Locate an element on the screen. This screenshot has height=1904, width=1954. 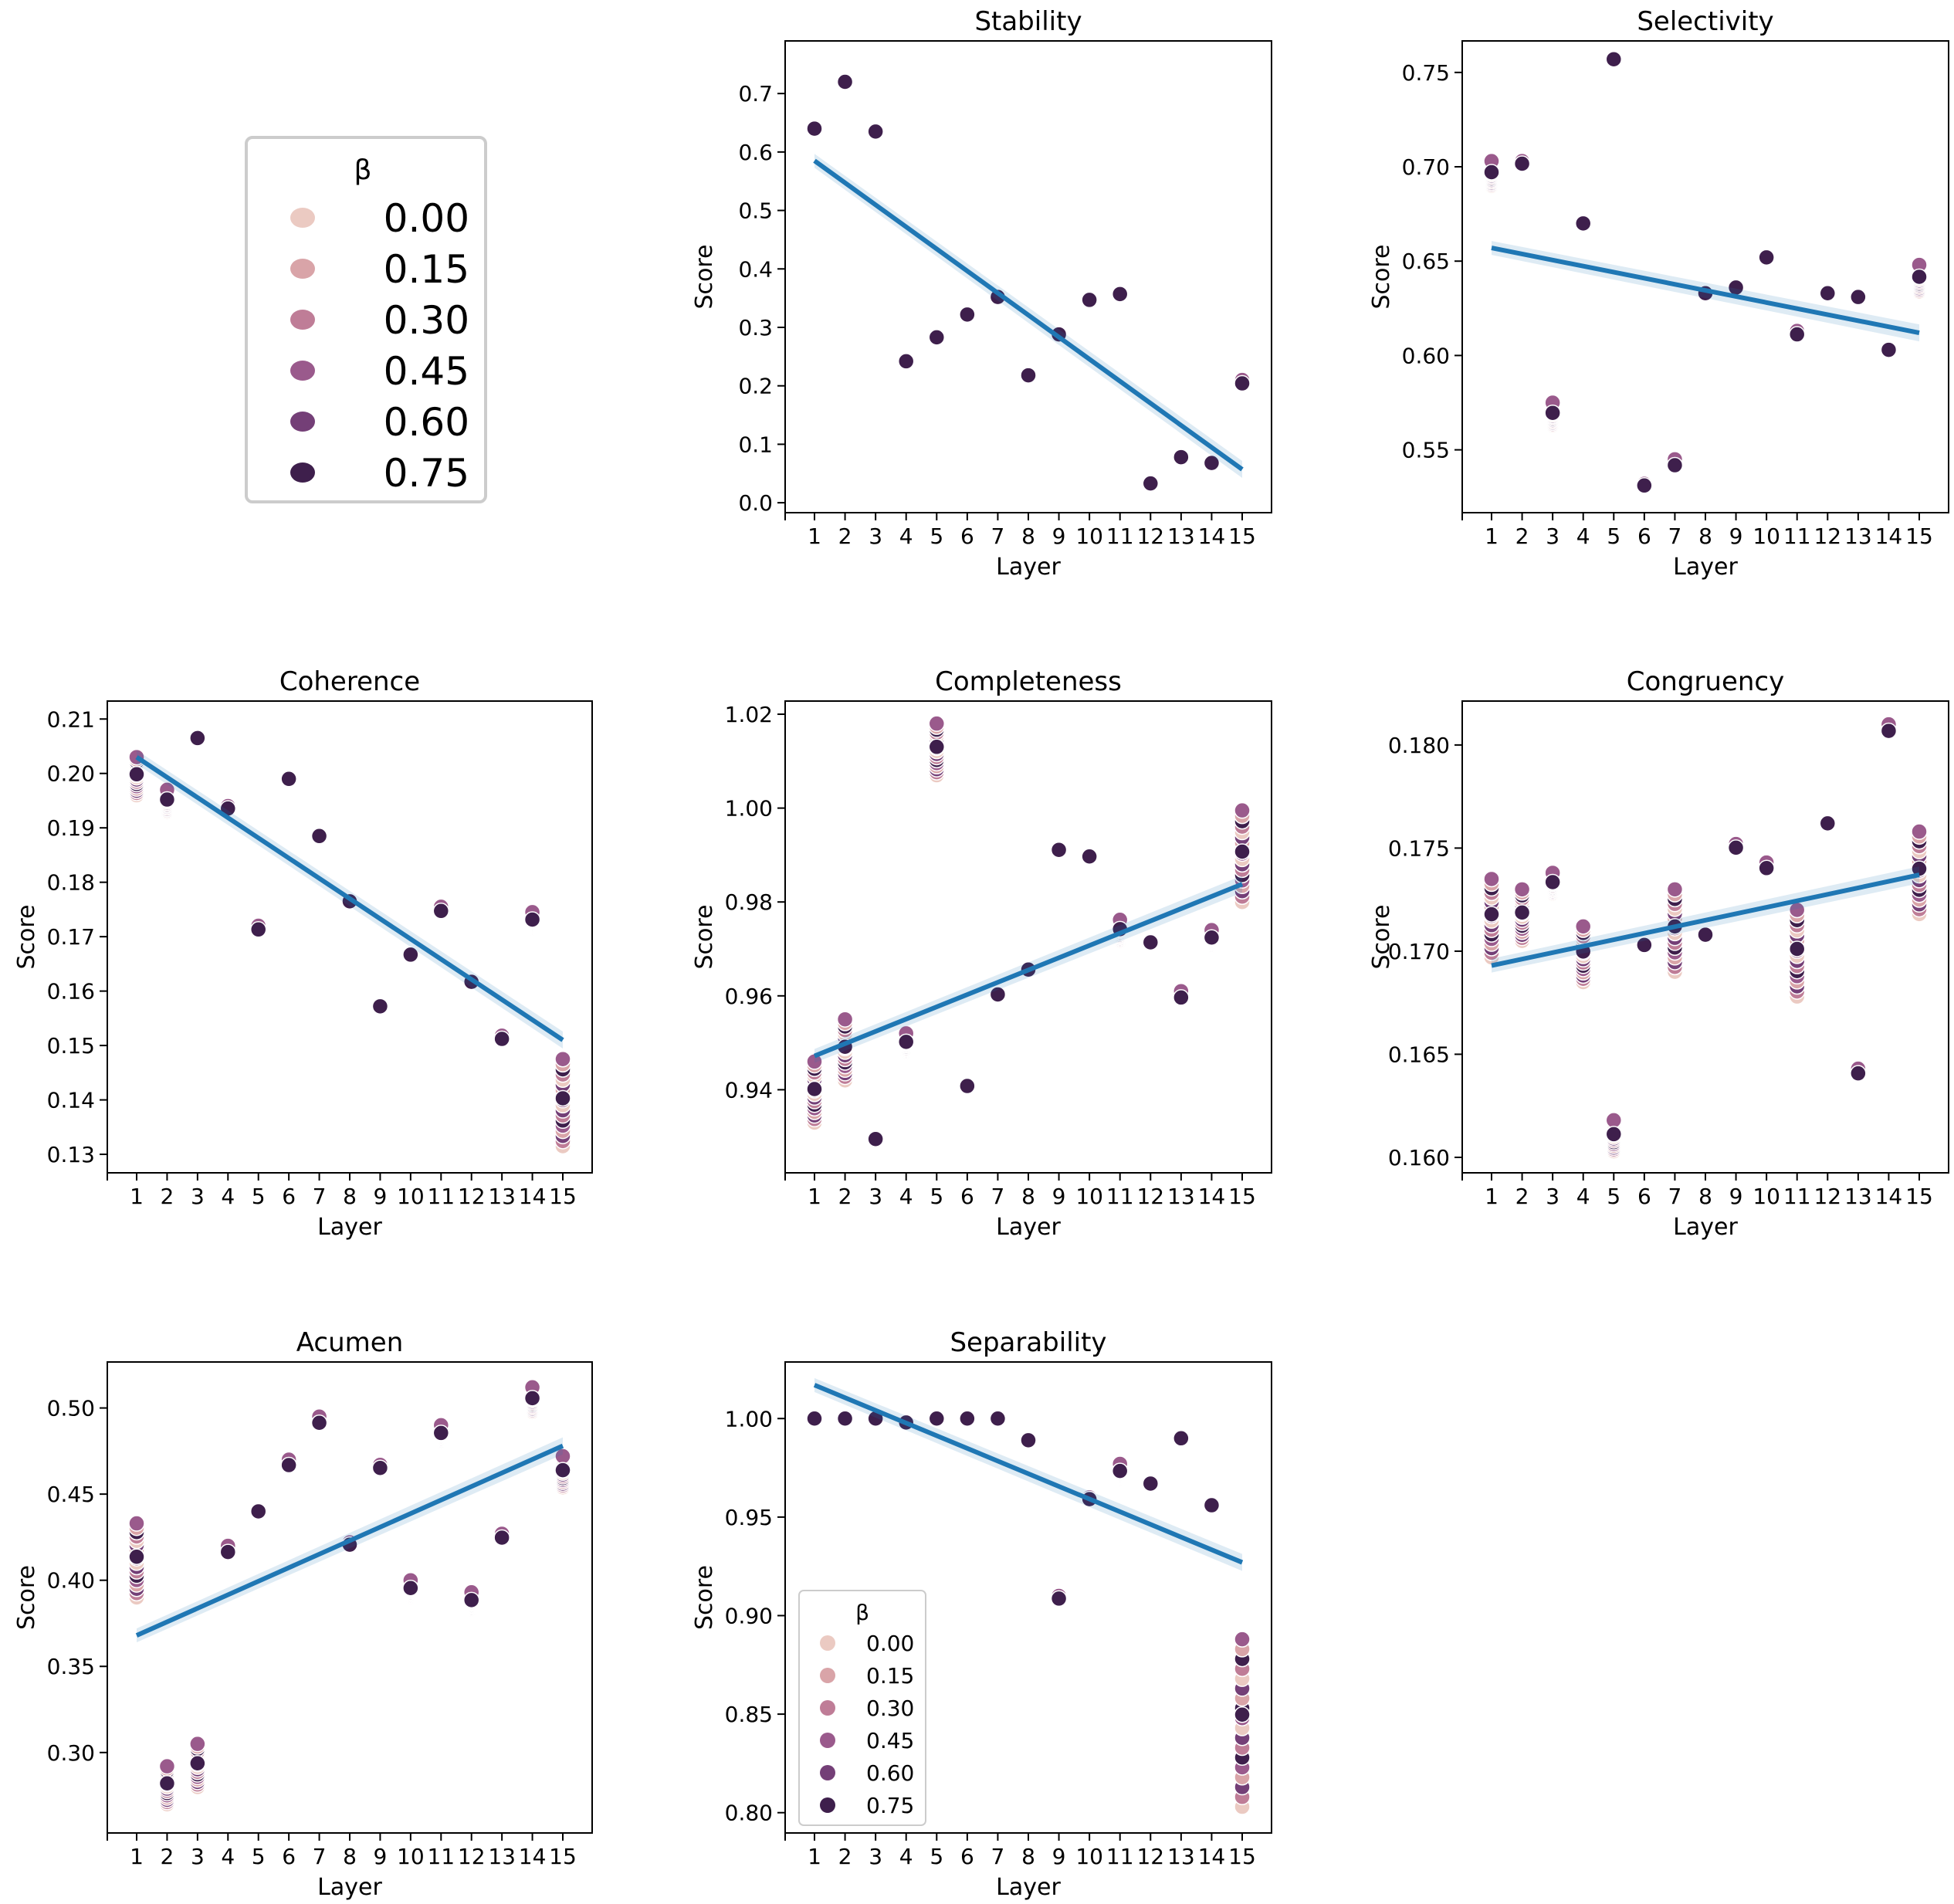
y-tick-label: 0.94 is located at coordinates (749, 1090).